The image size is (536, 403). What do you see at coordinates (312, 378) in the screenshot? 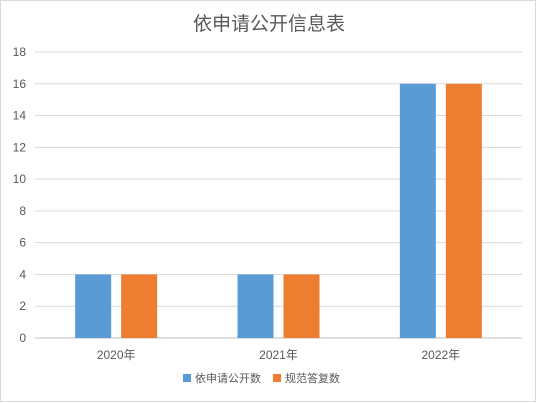
I see `legend-label: 规范答复数` at bounding box center [312, 378].